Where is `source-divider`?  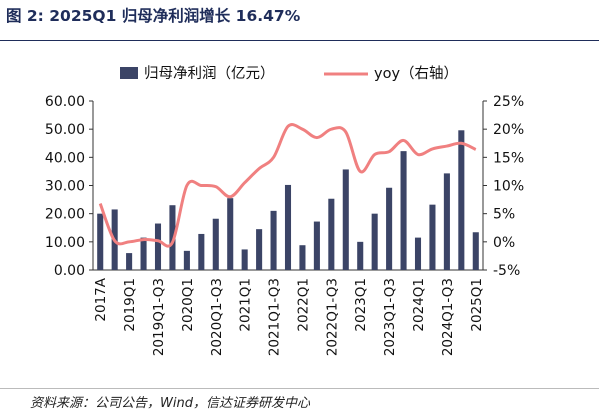
source-divider is located at coordinates (299, 388).